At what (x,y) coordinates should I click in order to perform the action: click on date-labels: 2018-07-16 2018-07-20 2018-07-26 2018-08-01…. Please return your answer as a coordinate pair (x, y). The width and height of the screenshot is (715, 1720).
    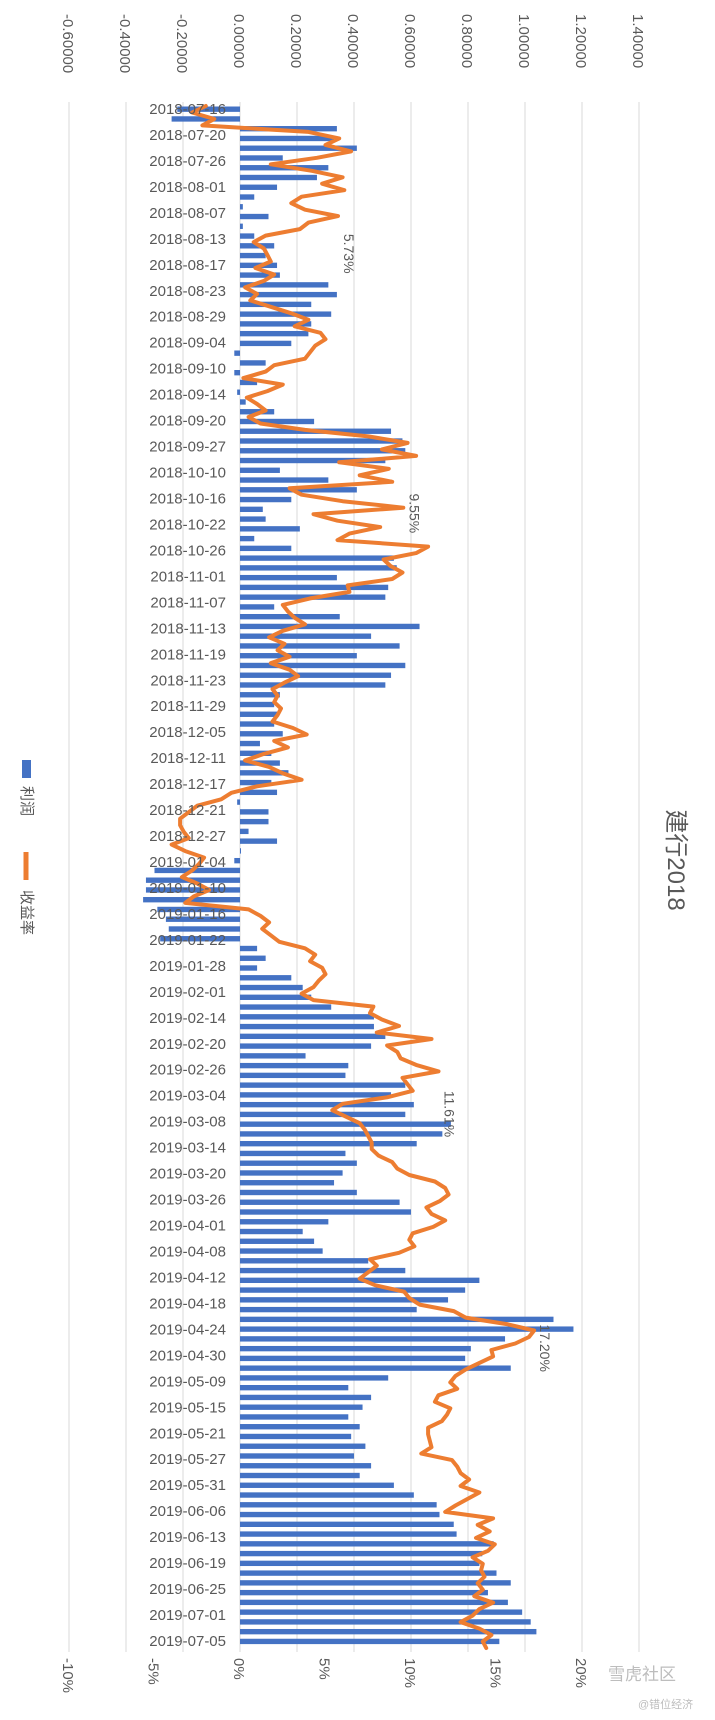
    Looking at the image, I should click on (187, 875).